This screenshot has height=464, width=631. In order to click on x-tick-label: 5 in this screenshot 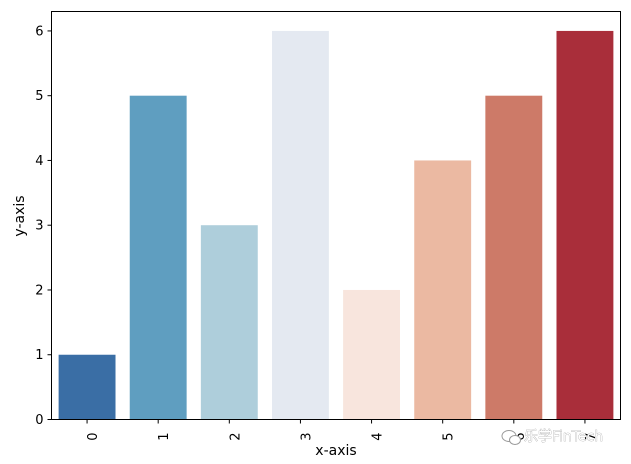, I will do `click(449, 437)`.